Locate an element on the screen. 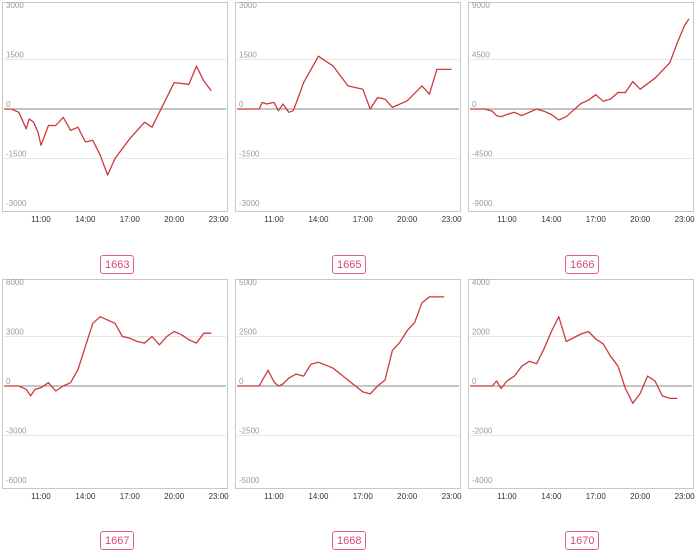 This screenshot has height=552, width=700. y-tick-label: 4000 is located at coordinates (481, 282).